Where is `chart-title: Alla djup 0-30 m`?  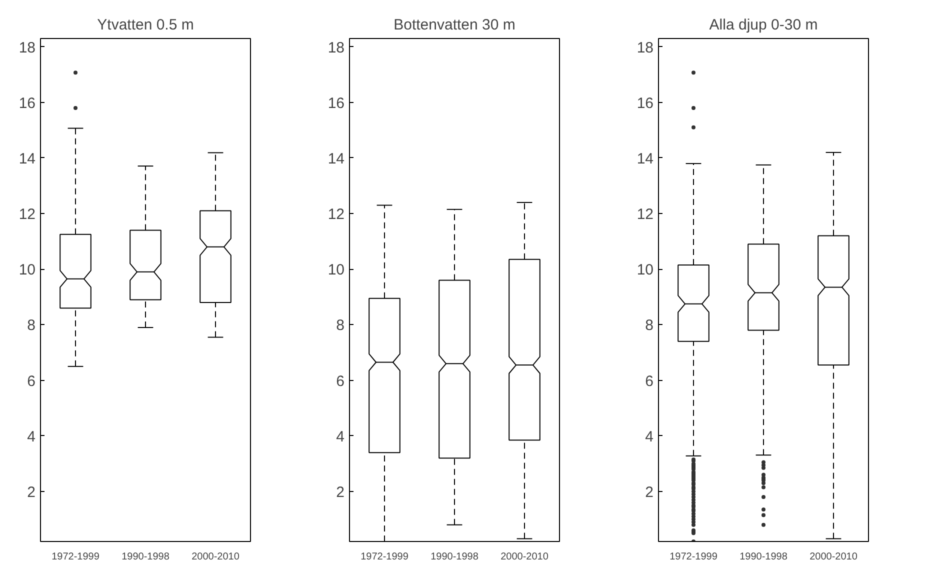 chart-title: Alla djup 0-30 m is located at coordinates (763, 25).